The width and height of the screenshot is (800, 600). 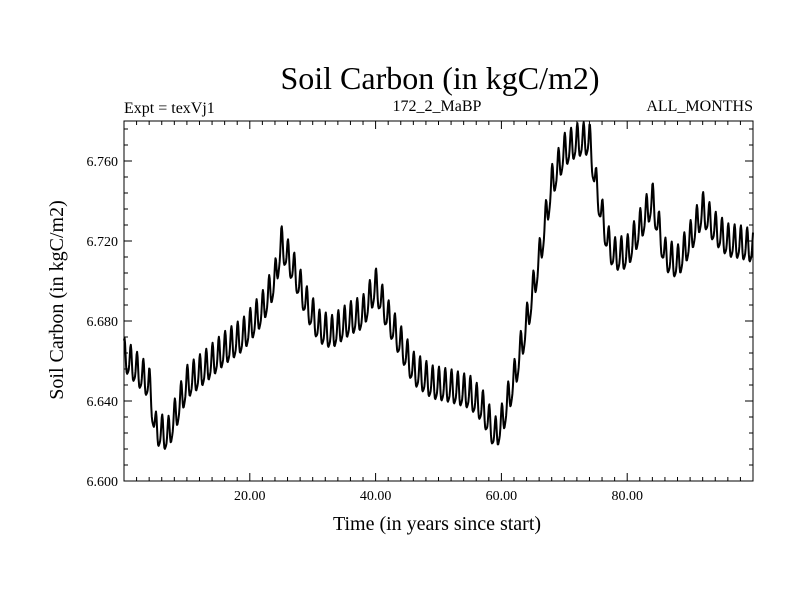 I want to click on y-tick-label: 6.680, so click(x=103, y=322).